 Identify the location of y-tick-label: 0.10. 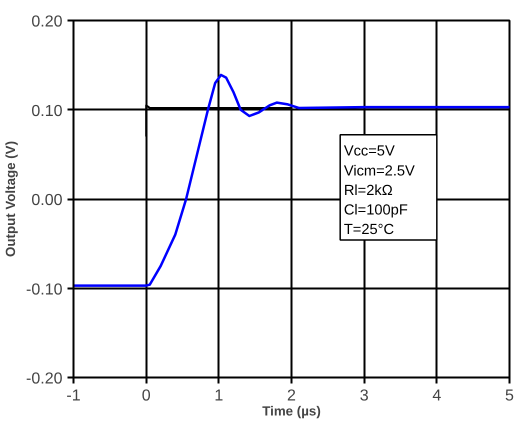
(47, 111).